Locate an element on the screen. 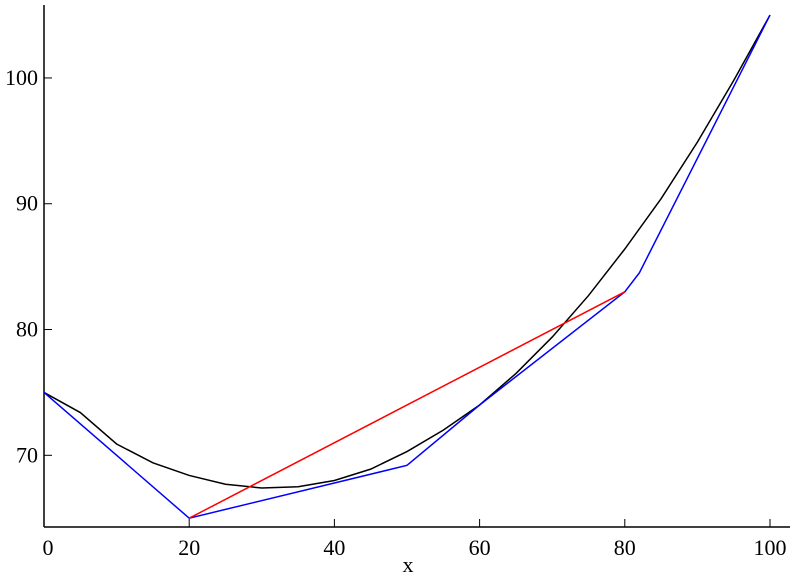 The height and width of the screenshot is (576, 796). x-tick-label: 0 is located at coordinates (48, 547).